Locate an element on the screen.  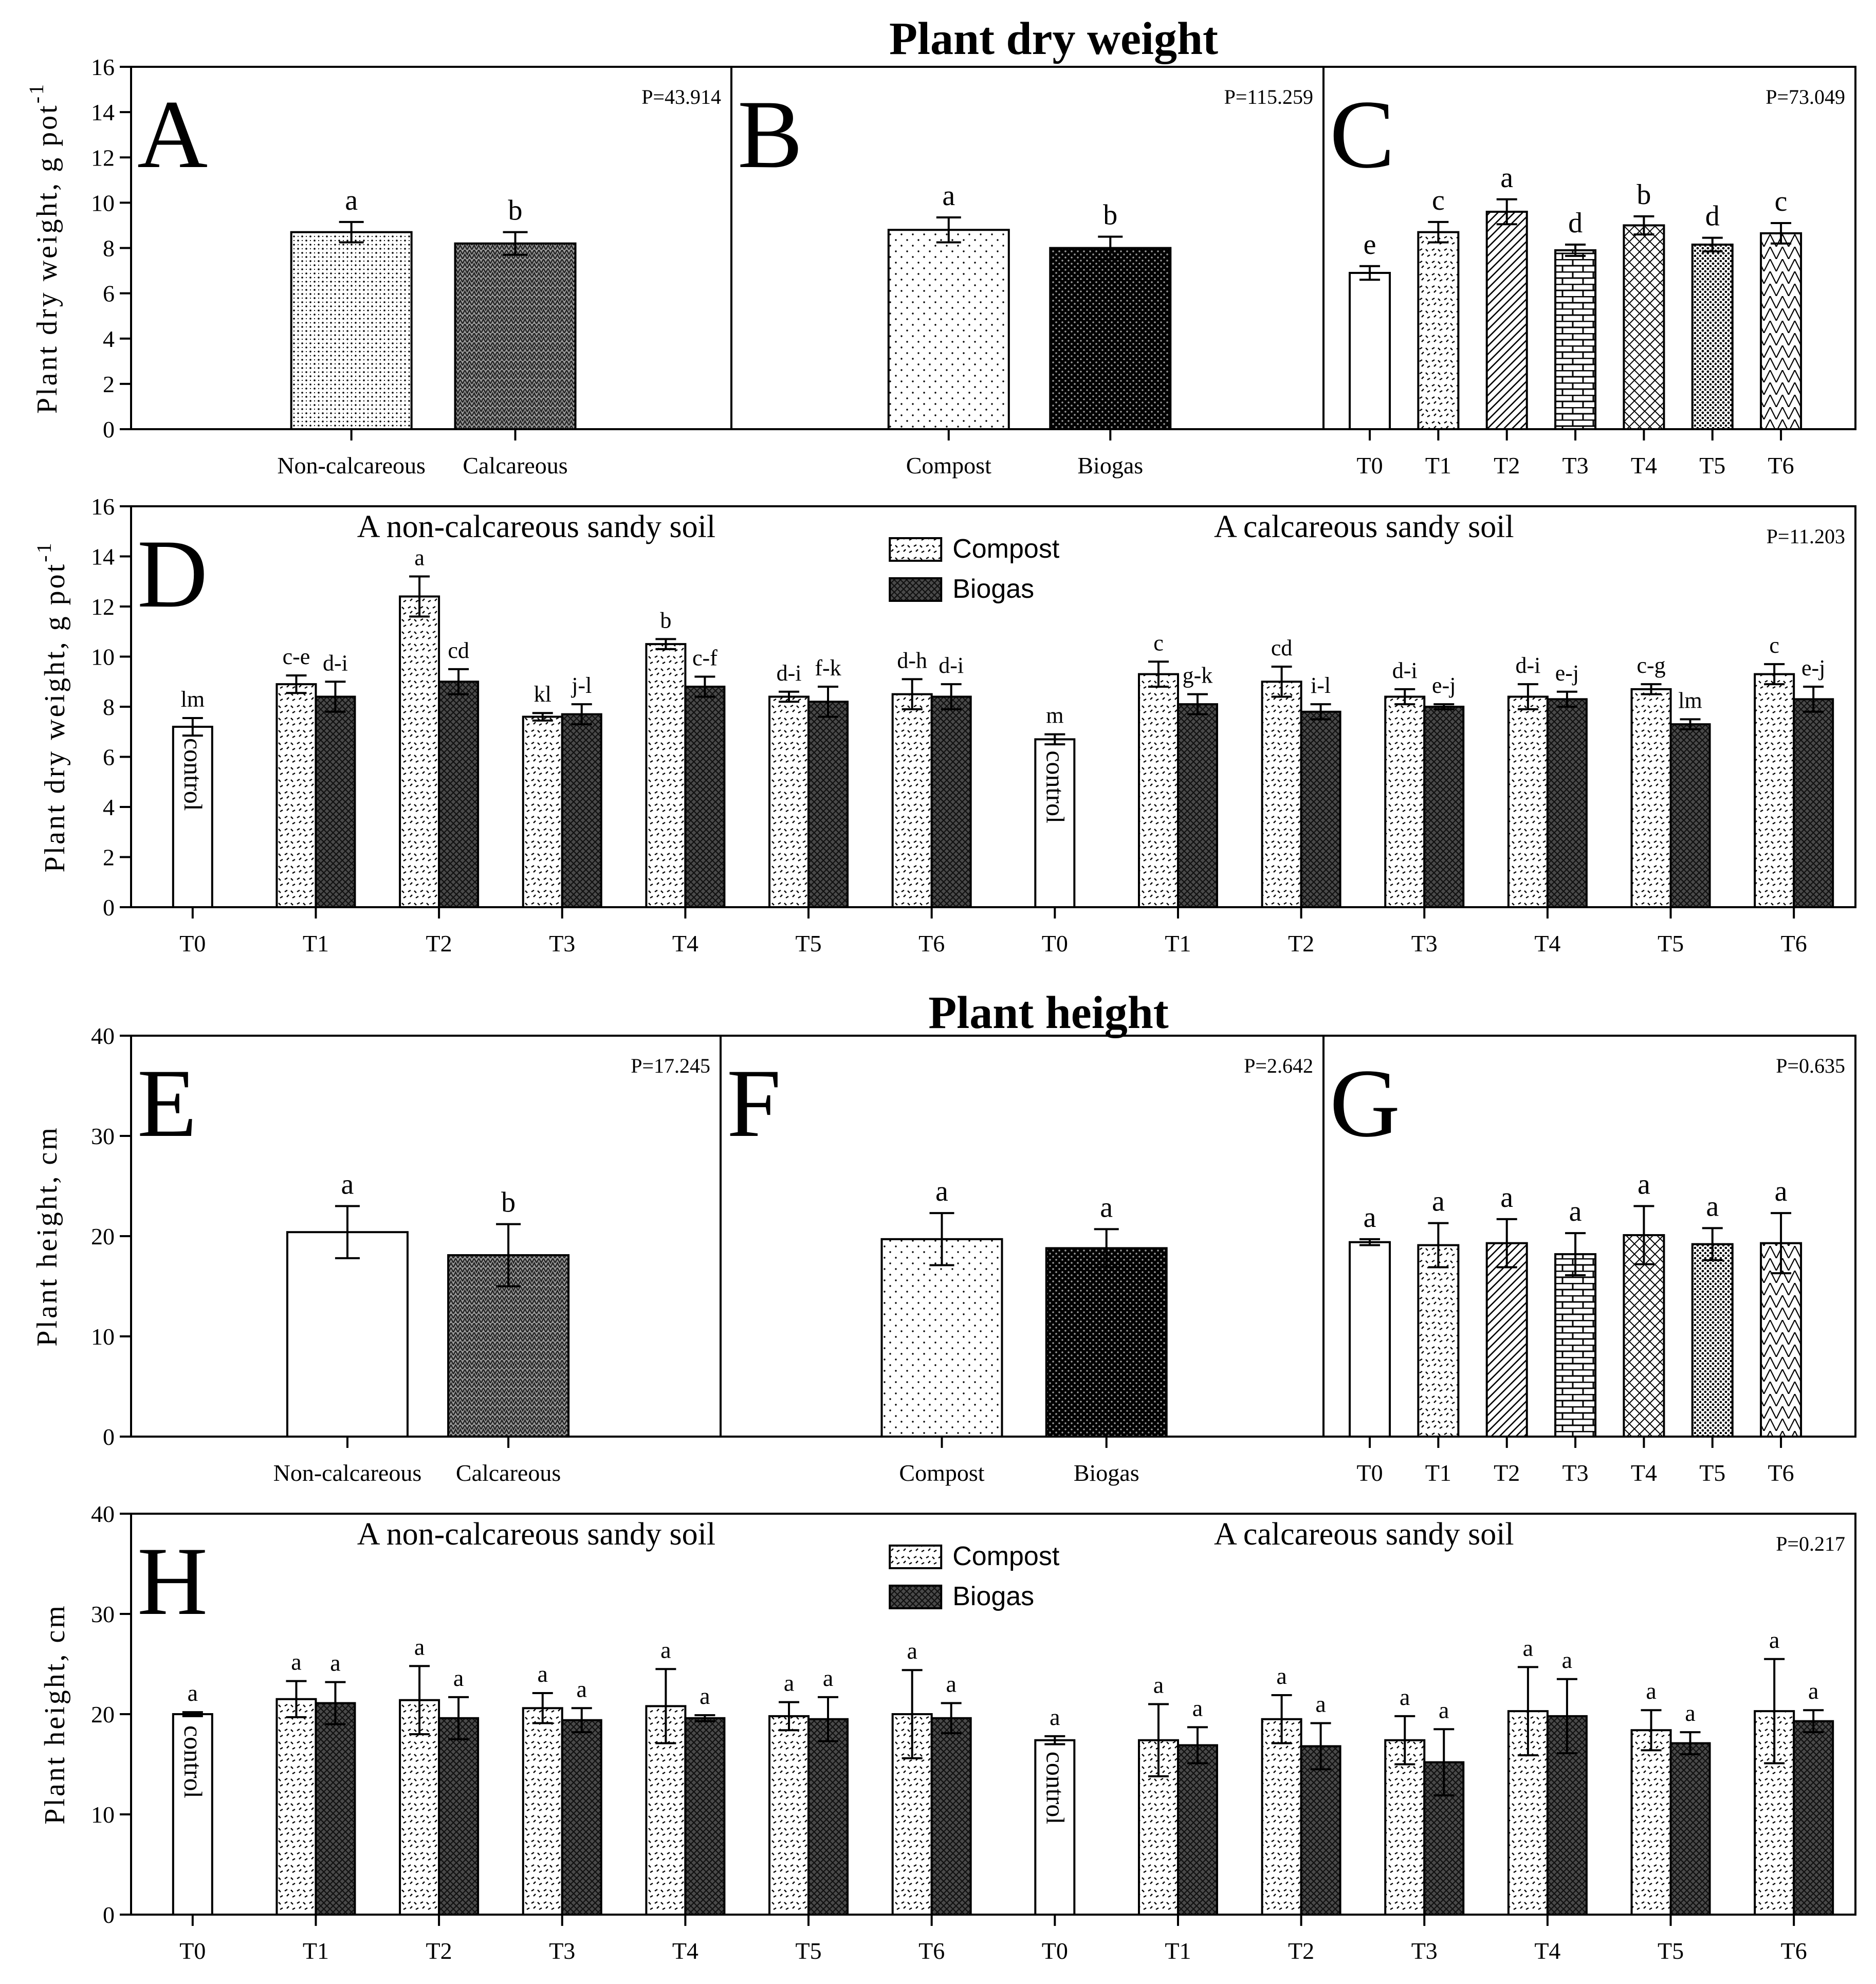
y-axis-label: Plant height, cm is located at coordinates (55, 1714).